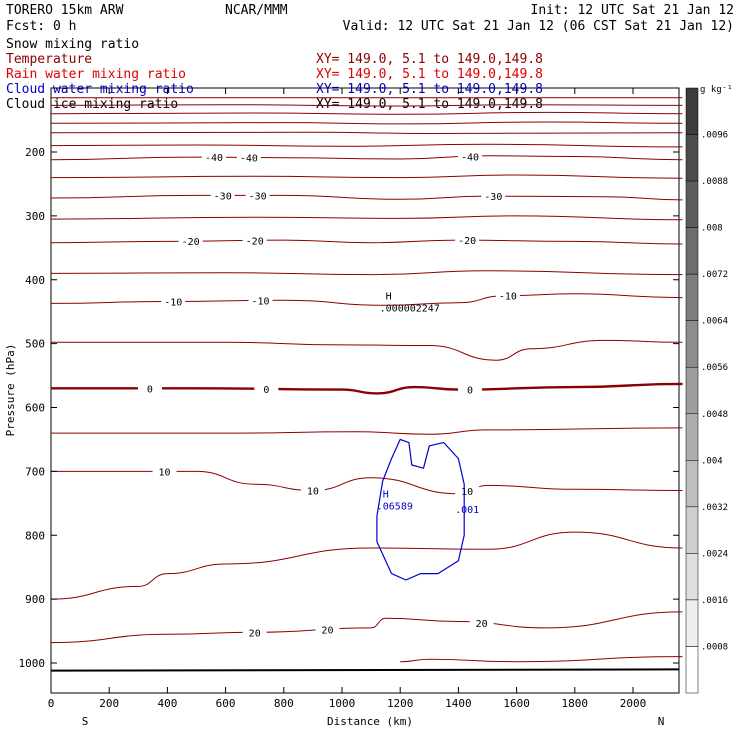 The image size is (740, 740). I want to click on init-time: Init: 12 UTC Sat 21 Jan 12, so click(633, 10).